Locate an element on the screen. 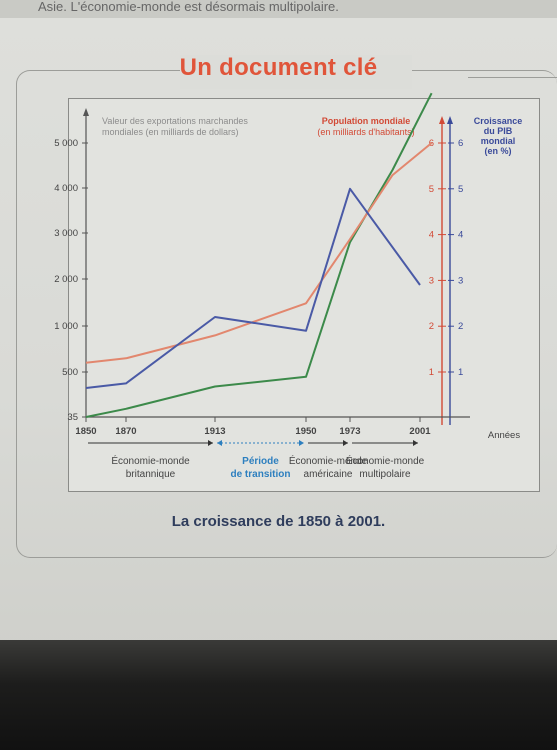 This screenshot has width=557, height=750. heading-rule is located at coordinates (512, 77).